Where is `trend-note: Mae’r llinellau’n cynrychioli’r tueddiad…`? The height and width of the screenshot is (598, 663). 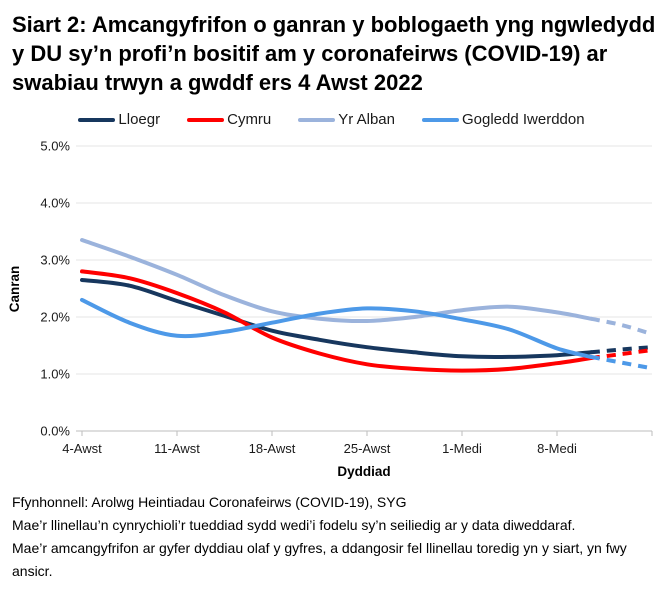
trend-note: Mae’r llinellau’n cynrychioli’r tueddiad… is located at coordinates (294, 525).